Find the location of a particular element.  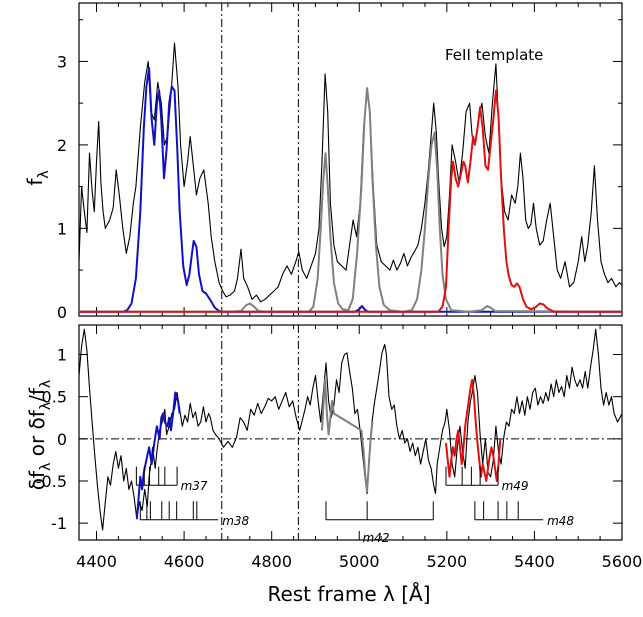

multiplet-m48: m48 is located at coordinates (524, 514).